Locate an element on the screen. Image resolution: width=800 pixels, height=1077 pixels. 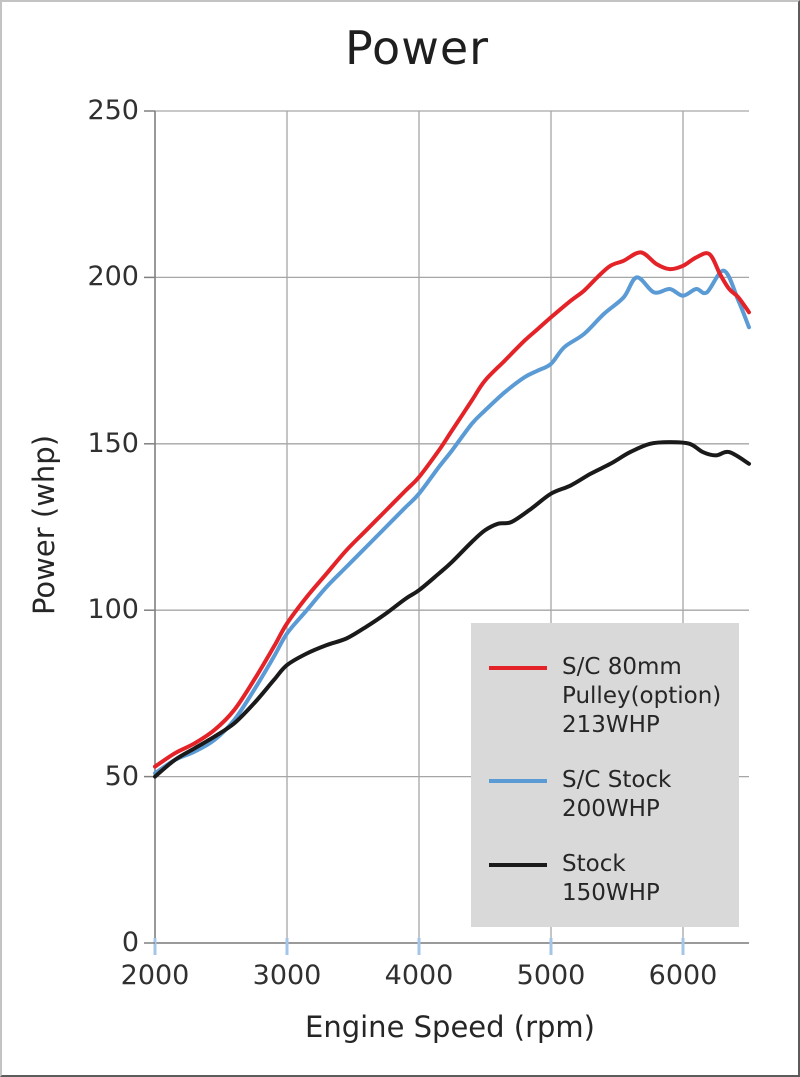
y-tick-label: 100 is located at coordinates (113, 610).